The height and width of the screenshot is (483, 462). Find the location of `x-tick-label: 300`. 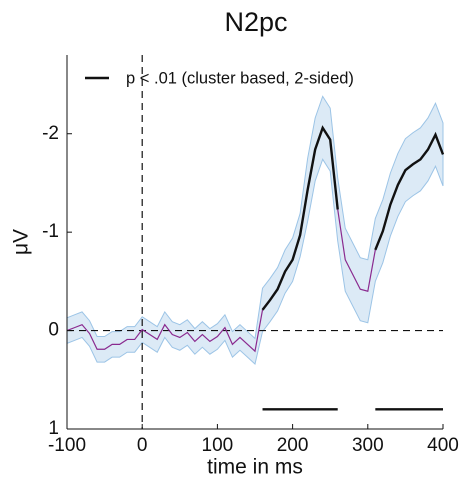

x-tick-label: 300 is located at coordinates (368, 445).